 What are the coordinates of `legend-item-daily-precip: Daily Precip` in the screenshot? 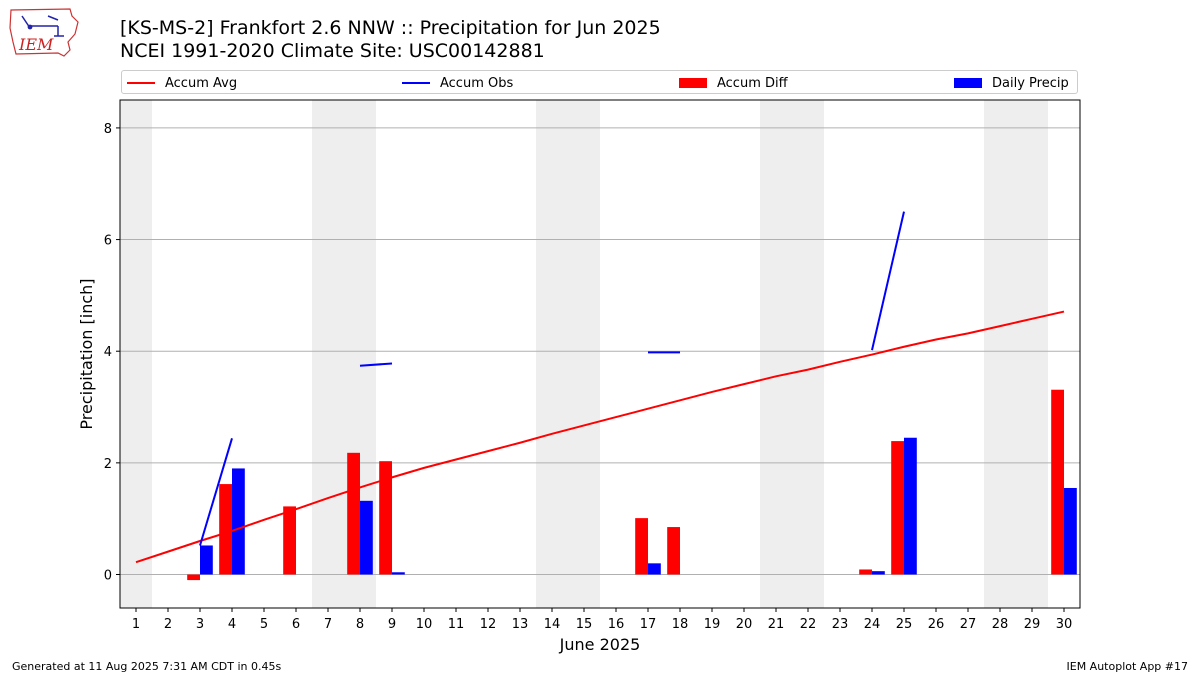 It's located at (1011, 83).